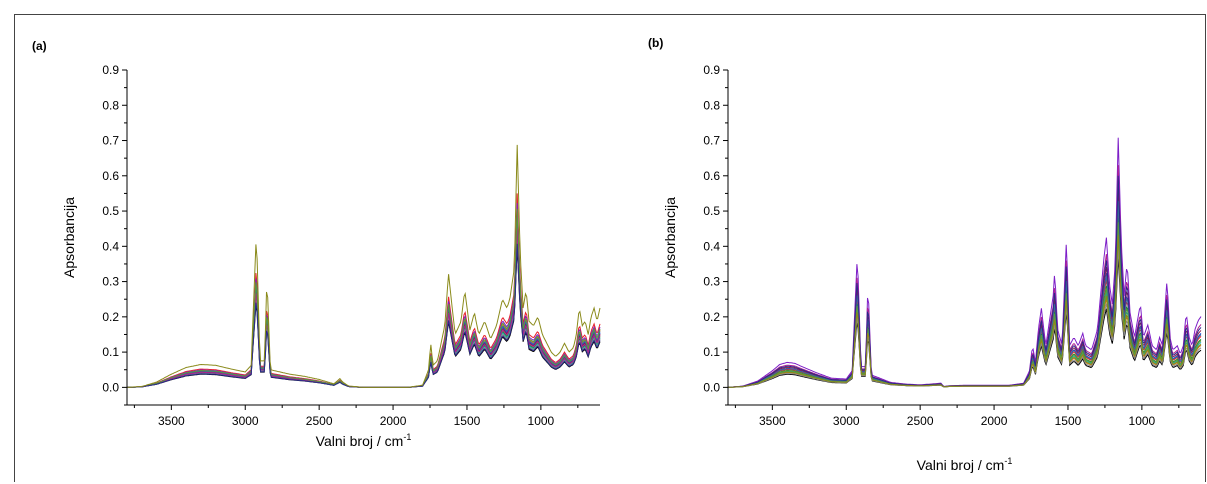 The height and width of the screenshot is (484, 1207). What do you see at coordinates (655, 43) in the screenshot?
I see `panel-label: (b)` at bounding box center [655, 43].